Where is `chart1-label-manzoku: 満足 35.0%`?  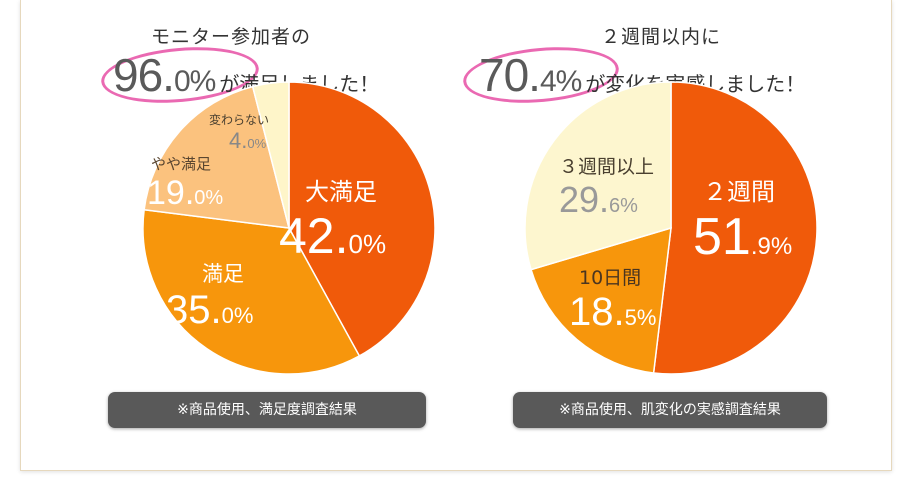 chart1-label-manzoku: 満足 35.0% is located at coordinates (210, 297).